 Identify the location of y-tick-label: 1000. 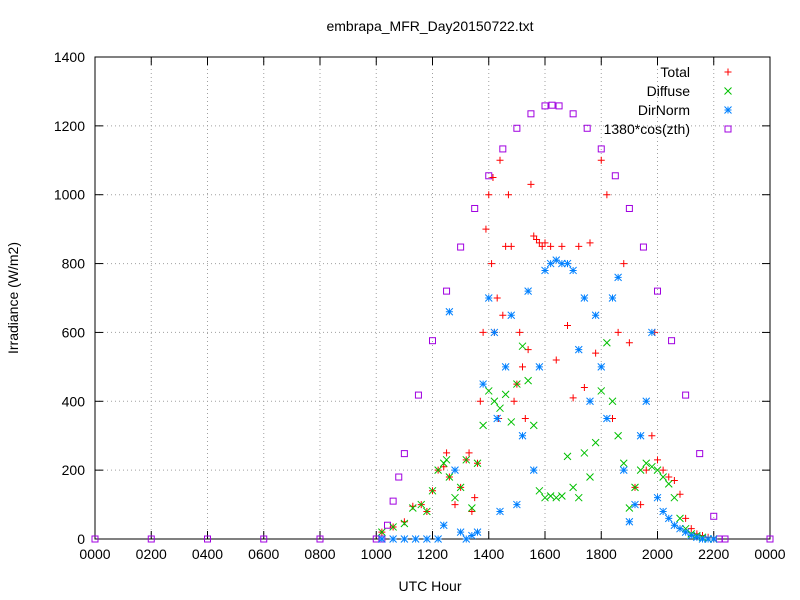
(69, 195).